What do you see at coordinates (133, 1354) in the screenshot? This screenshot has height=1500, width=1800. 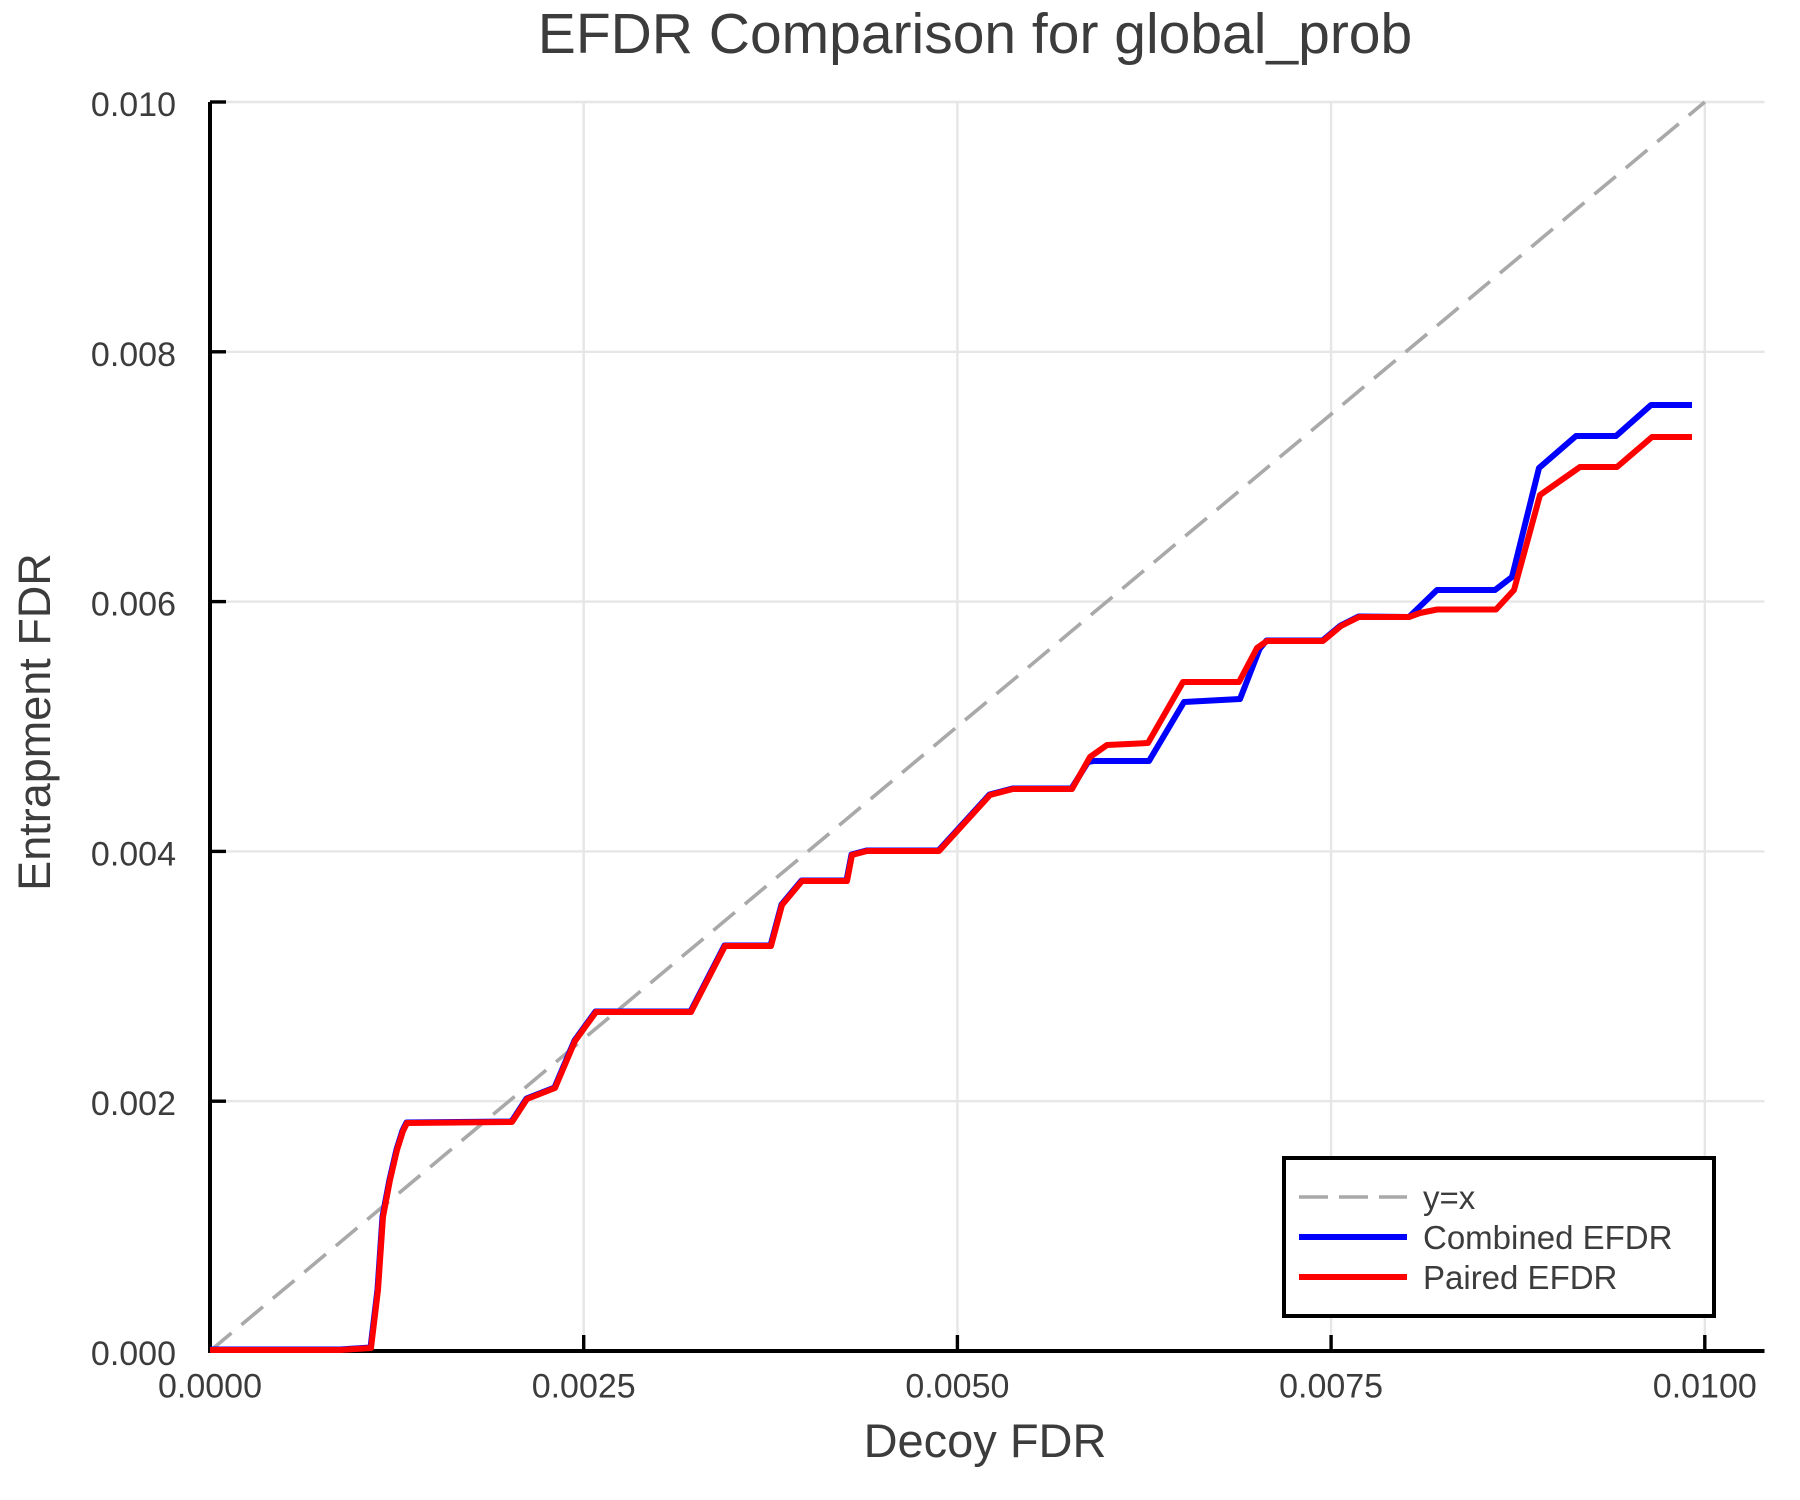 I see `svg-text: 0.000` at bounding box center [133, 1354].